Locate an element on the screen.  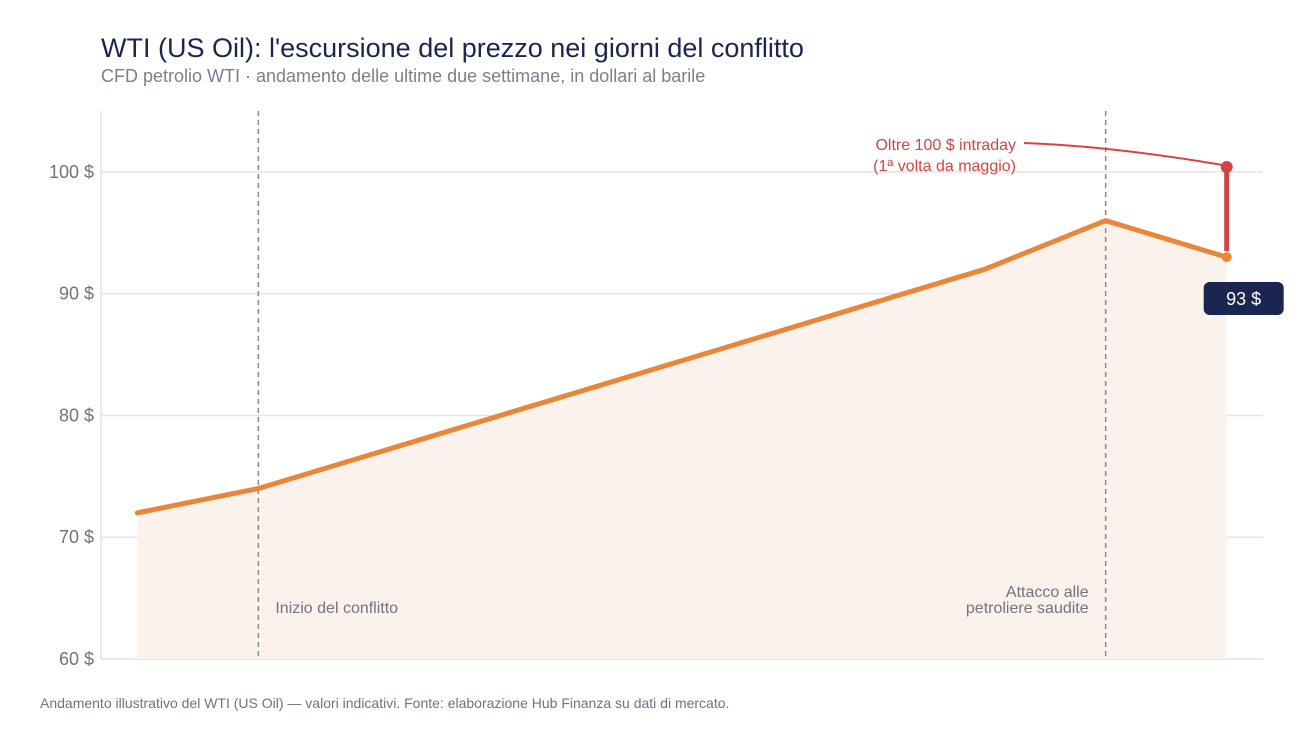
intraday-high-label: Oltre 100 $ intraday is located at coordinates (945, 145).